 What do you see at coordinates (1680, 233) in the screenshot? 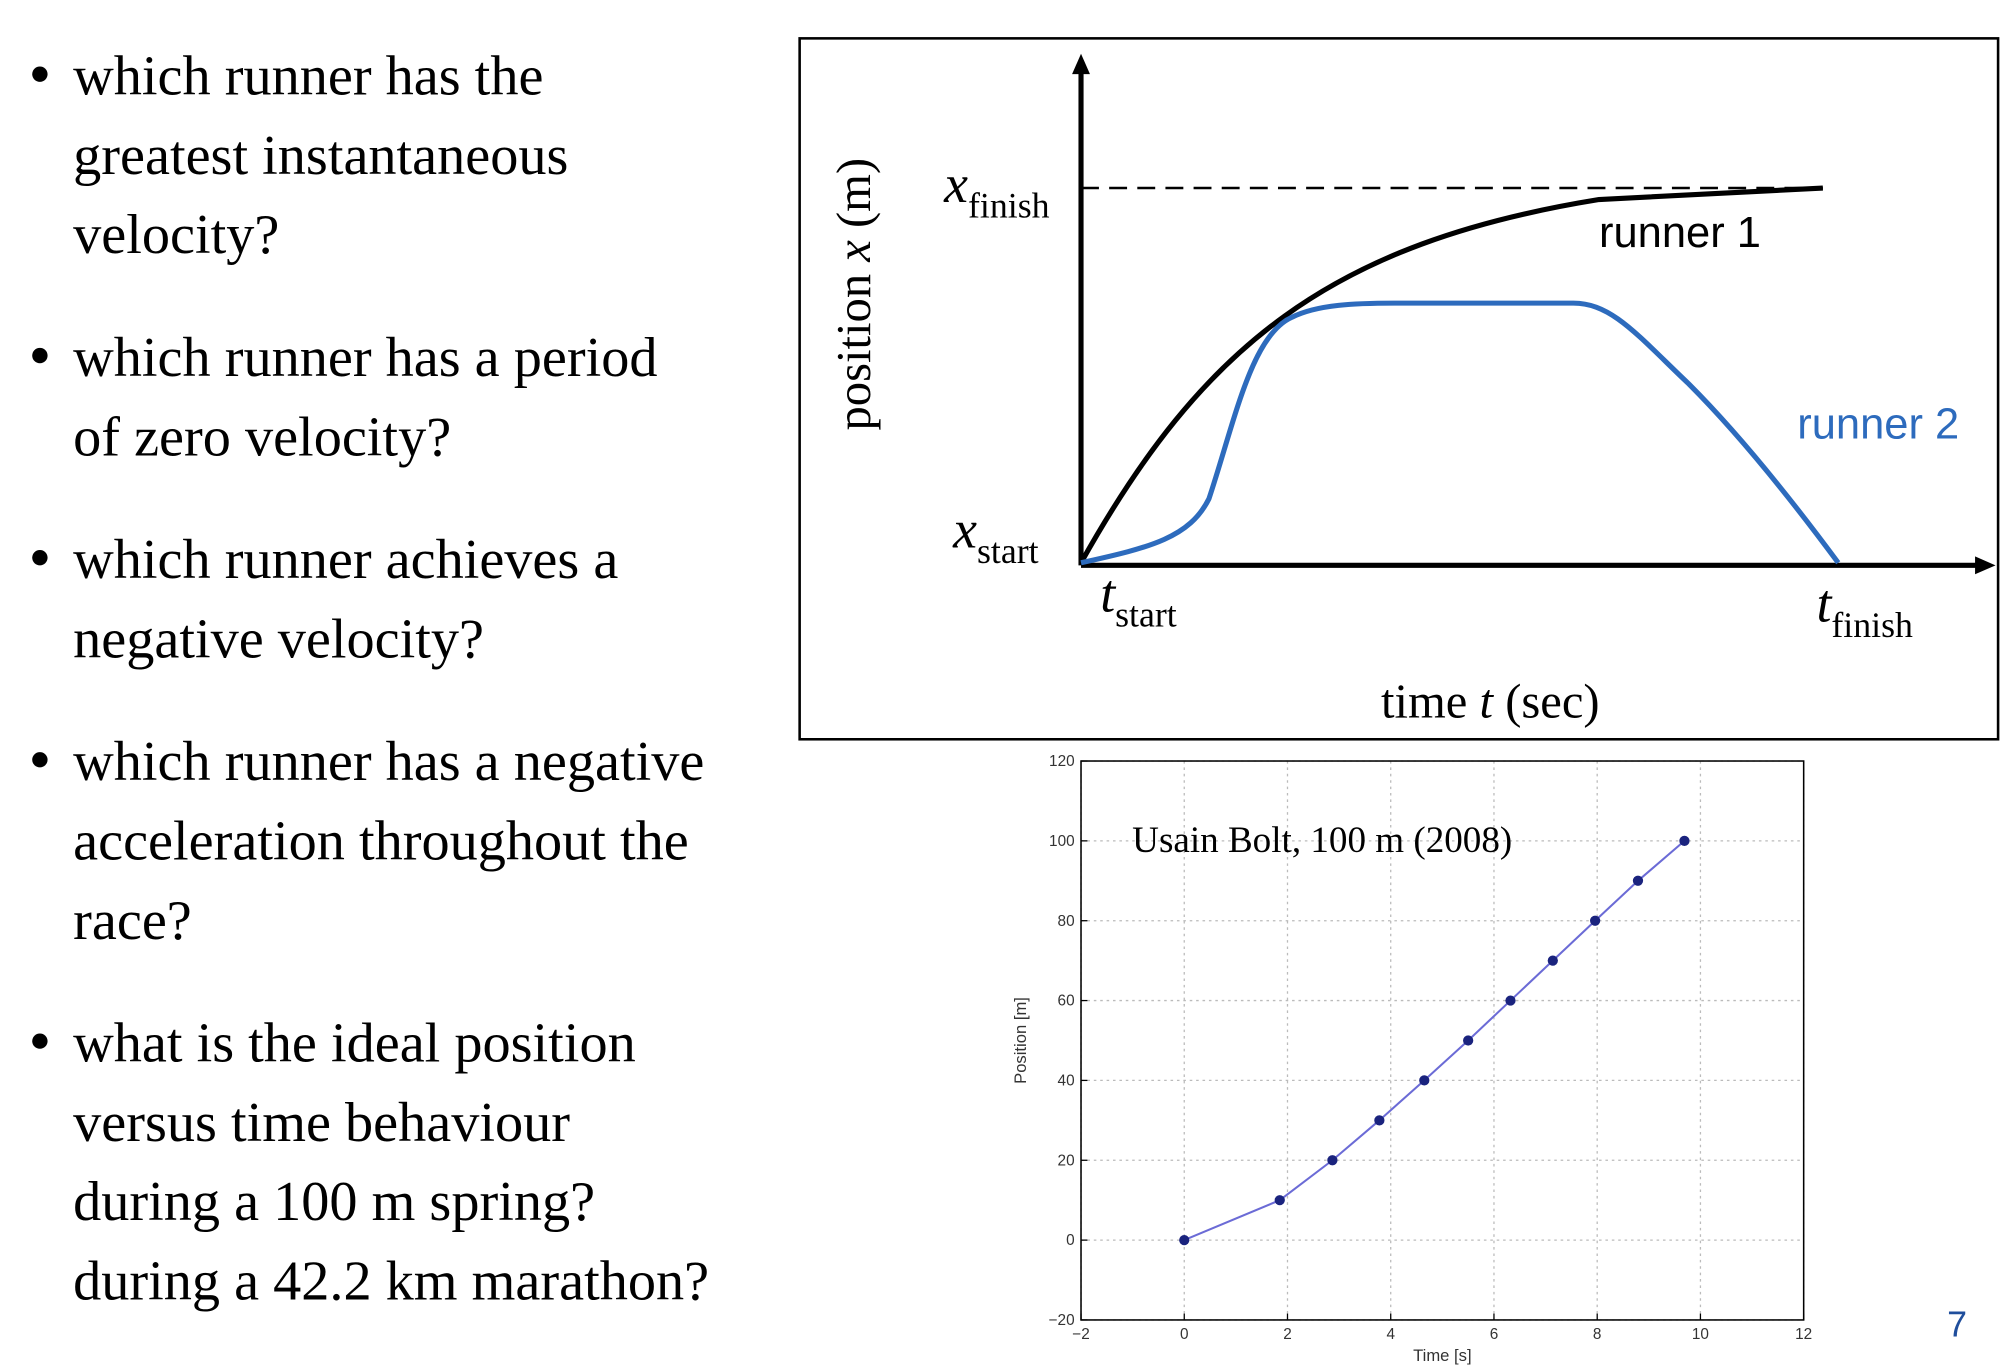
I see `runner-1-label: runner 1` at bounding box center [1680, 233].